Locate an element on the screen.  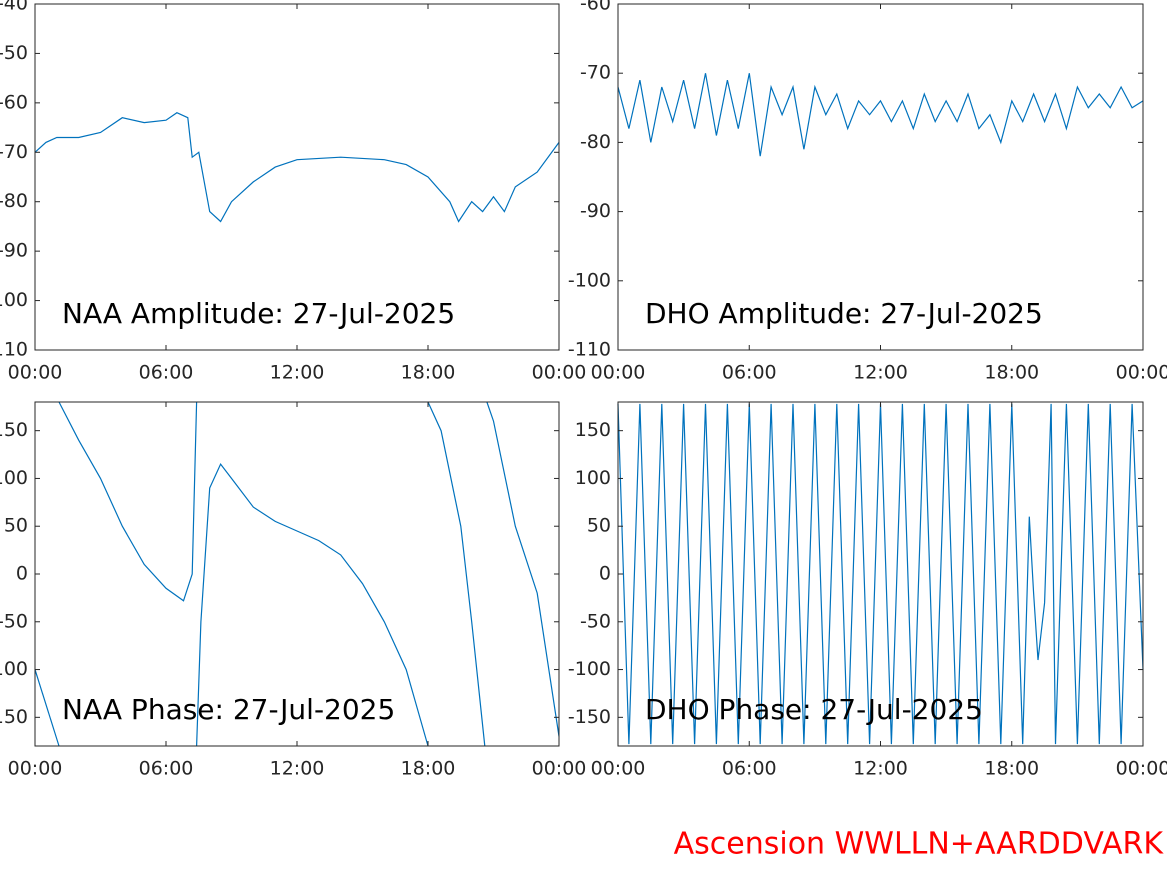
footer: Ascension WWLLN+AARDDVARK is located at coordinates (919, 844).